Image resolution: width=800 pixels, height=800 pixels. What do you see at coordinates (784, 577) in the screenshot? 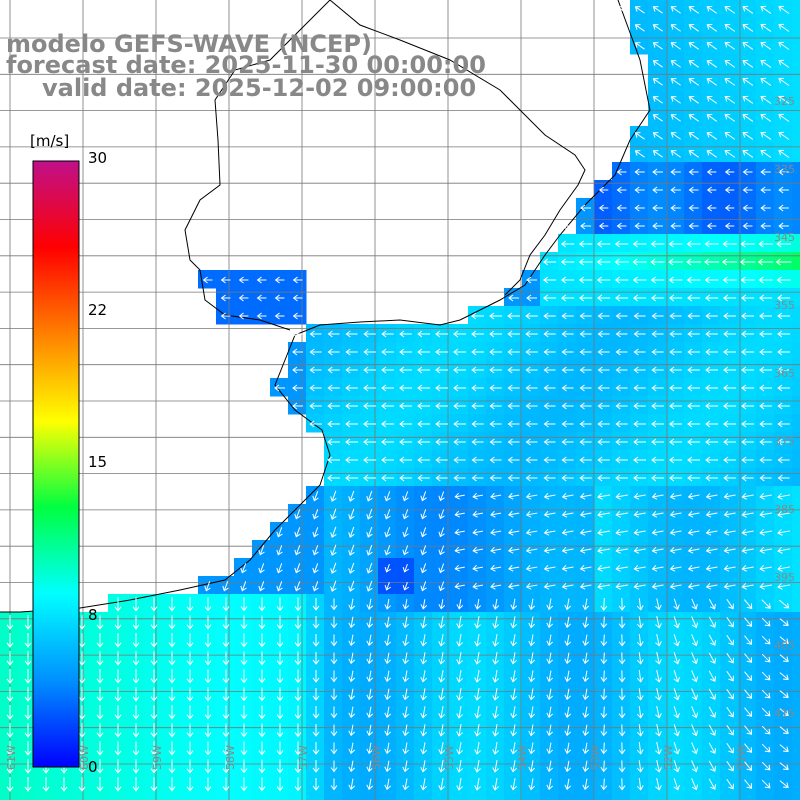
I see `latitude-label: 395` at bounding box center [784, 577].